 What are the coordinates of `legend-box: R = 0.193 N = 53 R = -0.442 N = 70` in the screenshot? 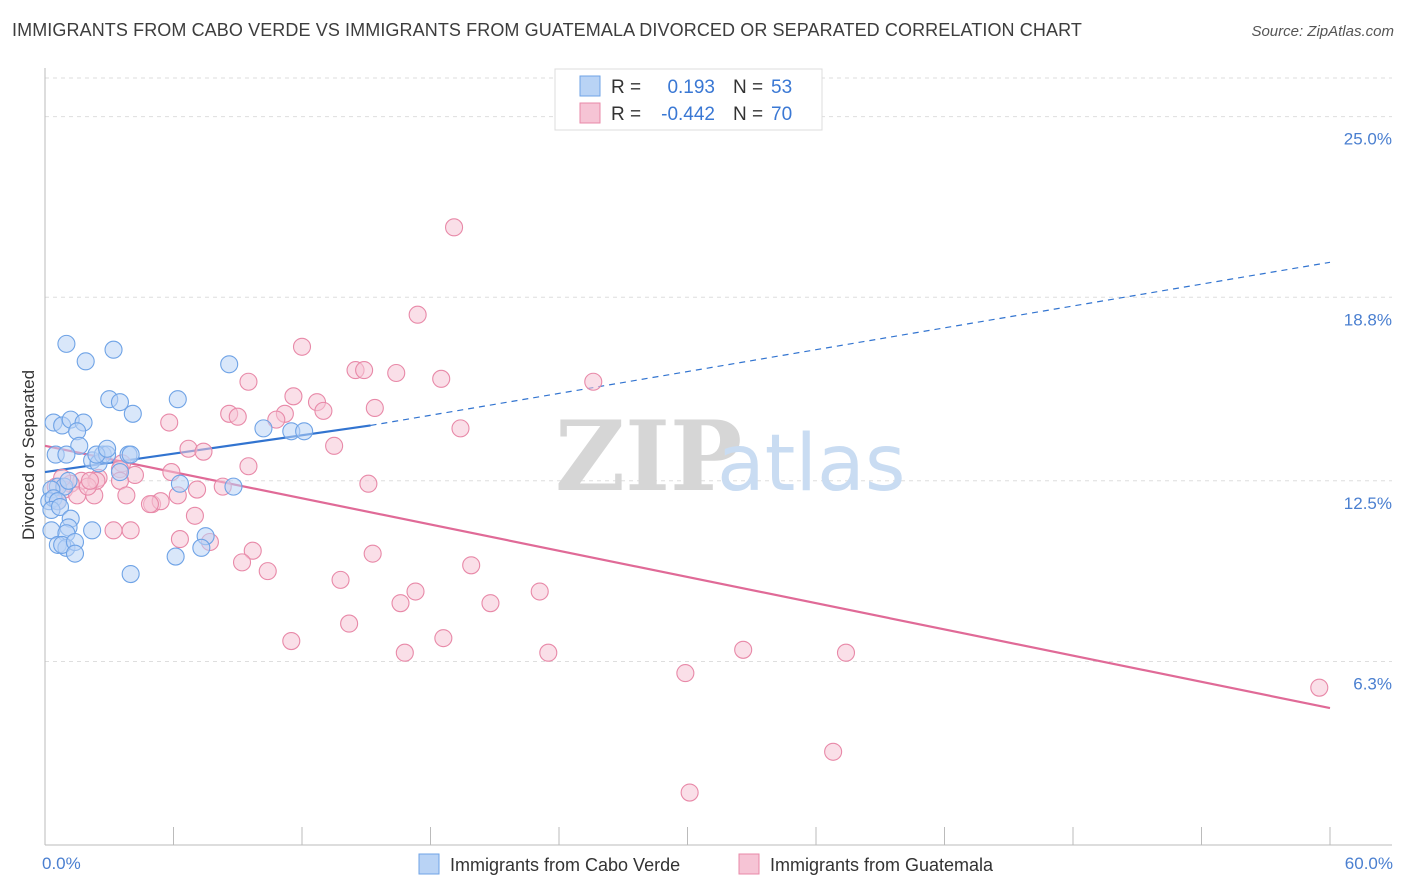 It's located at (688, 99).